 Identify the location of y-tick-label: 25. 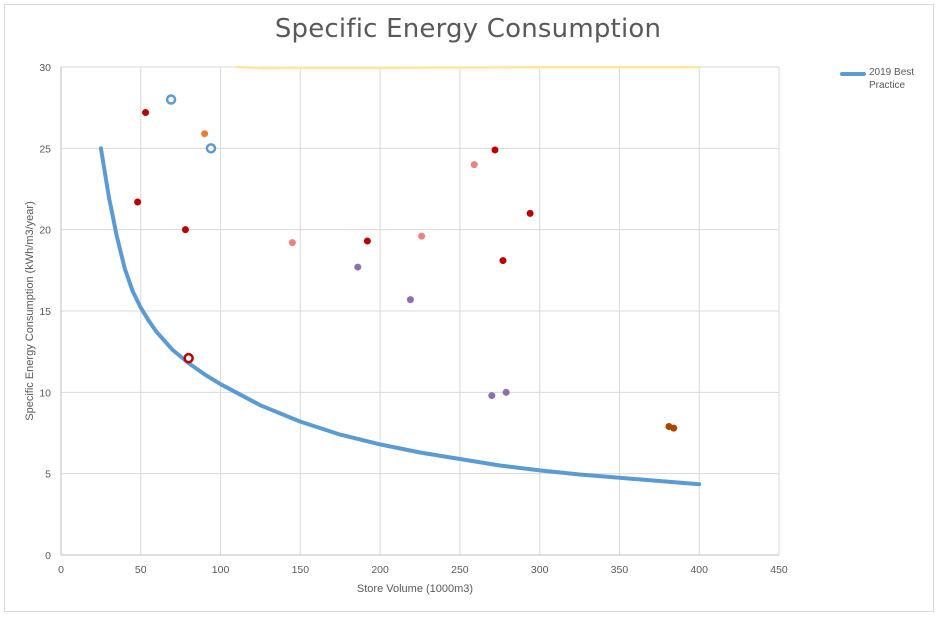
(45, 149).